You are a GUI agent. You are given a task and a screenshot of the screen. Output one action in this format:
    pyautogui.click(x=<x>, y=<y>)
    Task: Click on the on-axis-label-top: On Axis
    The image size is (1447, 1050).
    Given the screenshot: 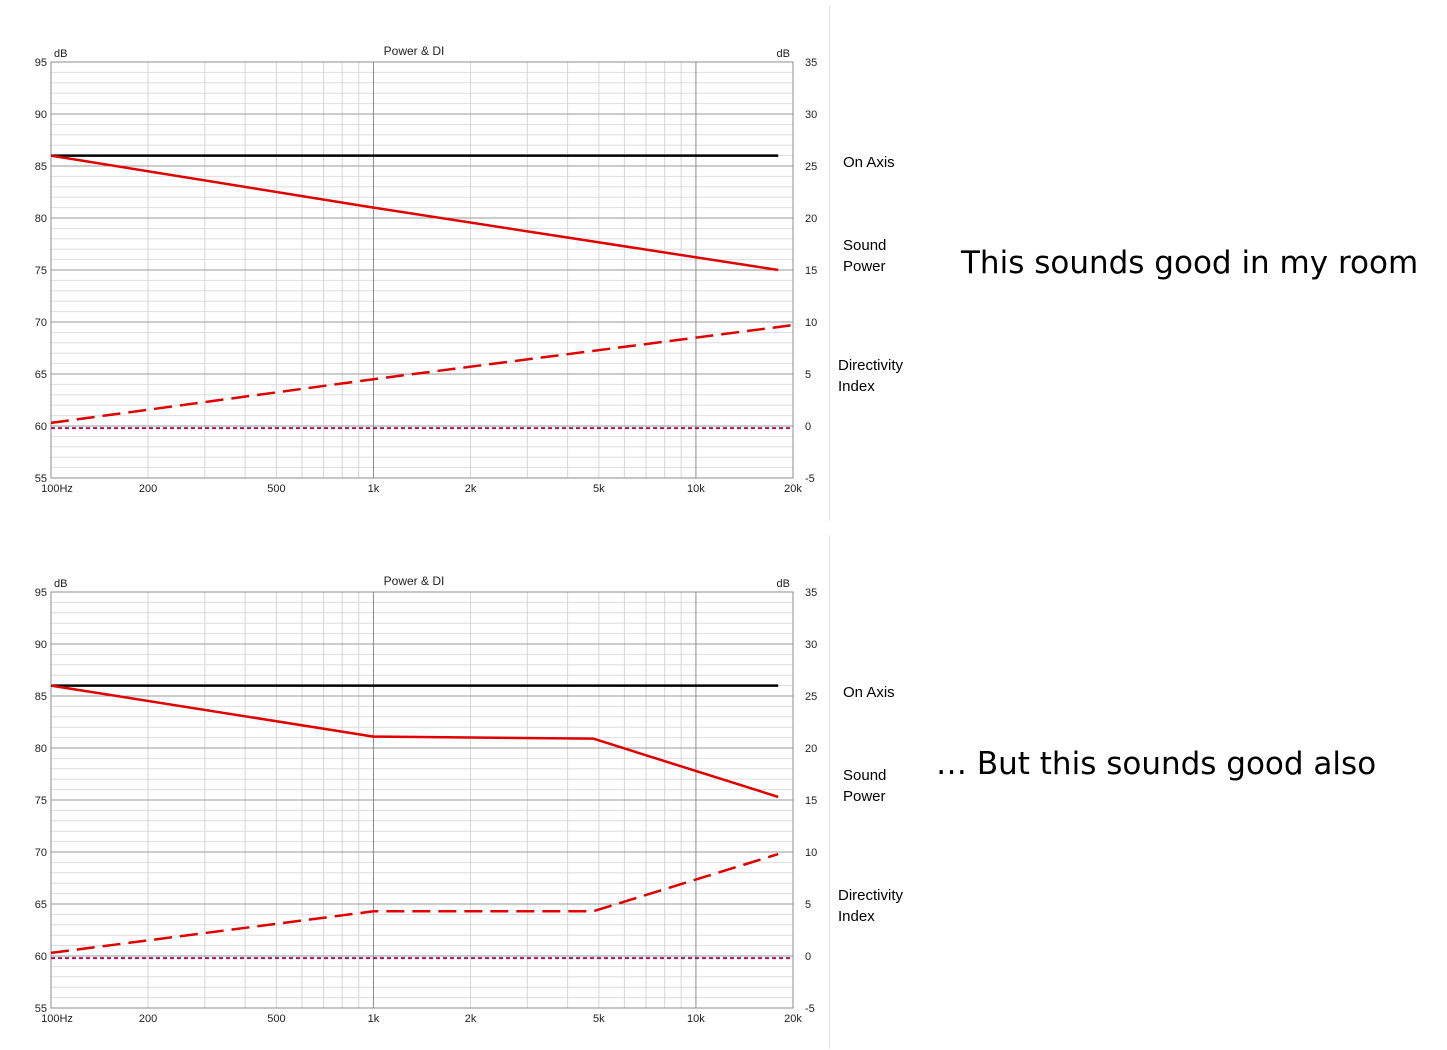 What is the action you would take?
    pyautogui.click(x=869, y=162)
    